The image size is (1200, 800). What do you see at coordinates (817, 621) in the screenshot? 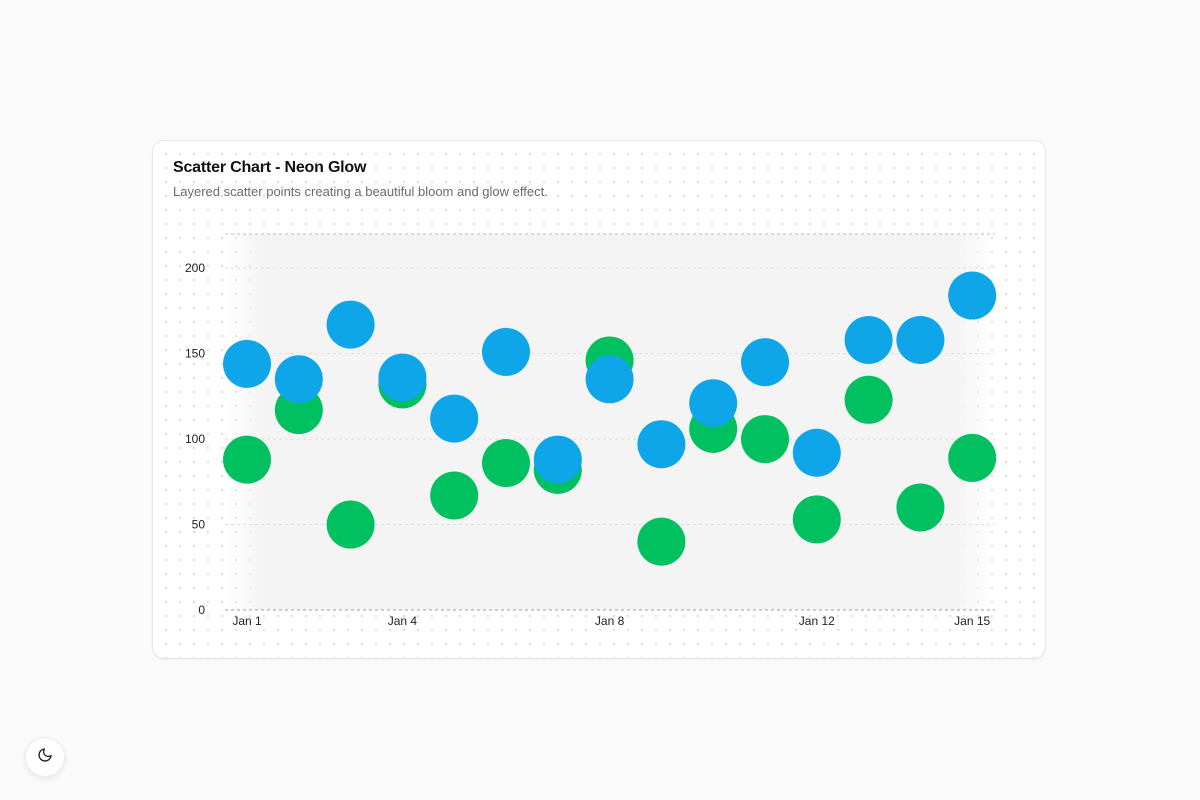
I see `x-tick-label: Jan 12` at bounding box center [817, 621].